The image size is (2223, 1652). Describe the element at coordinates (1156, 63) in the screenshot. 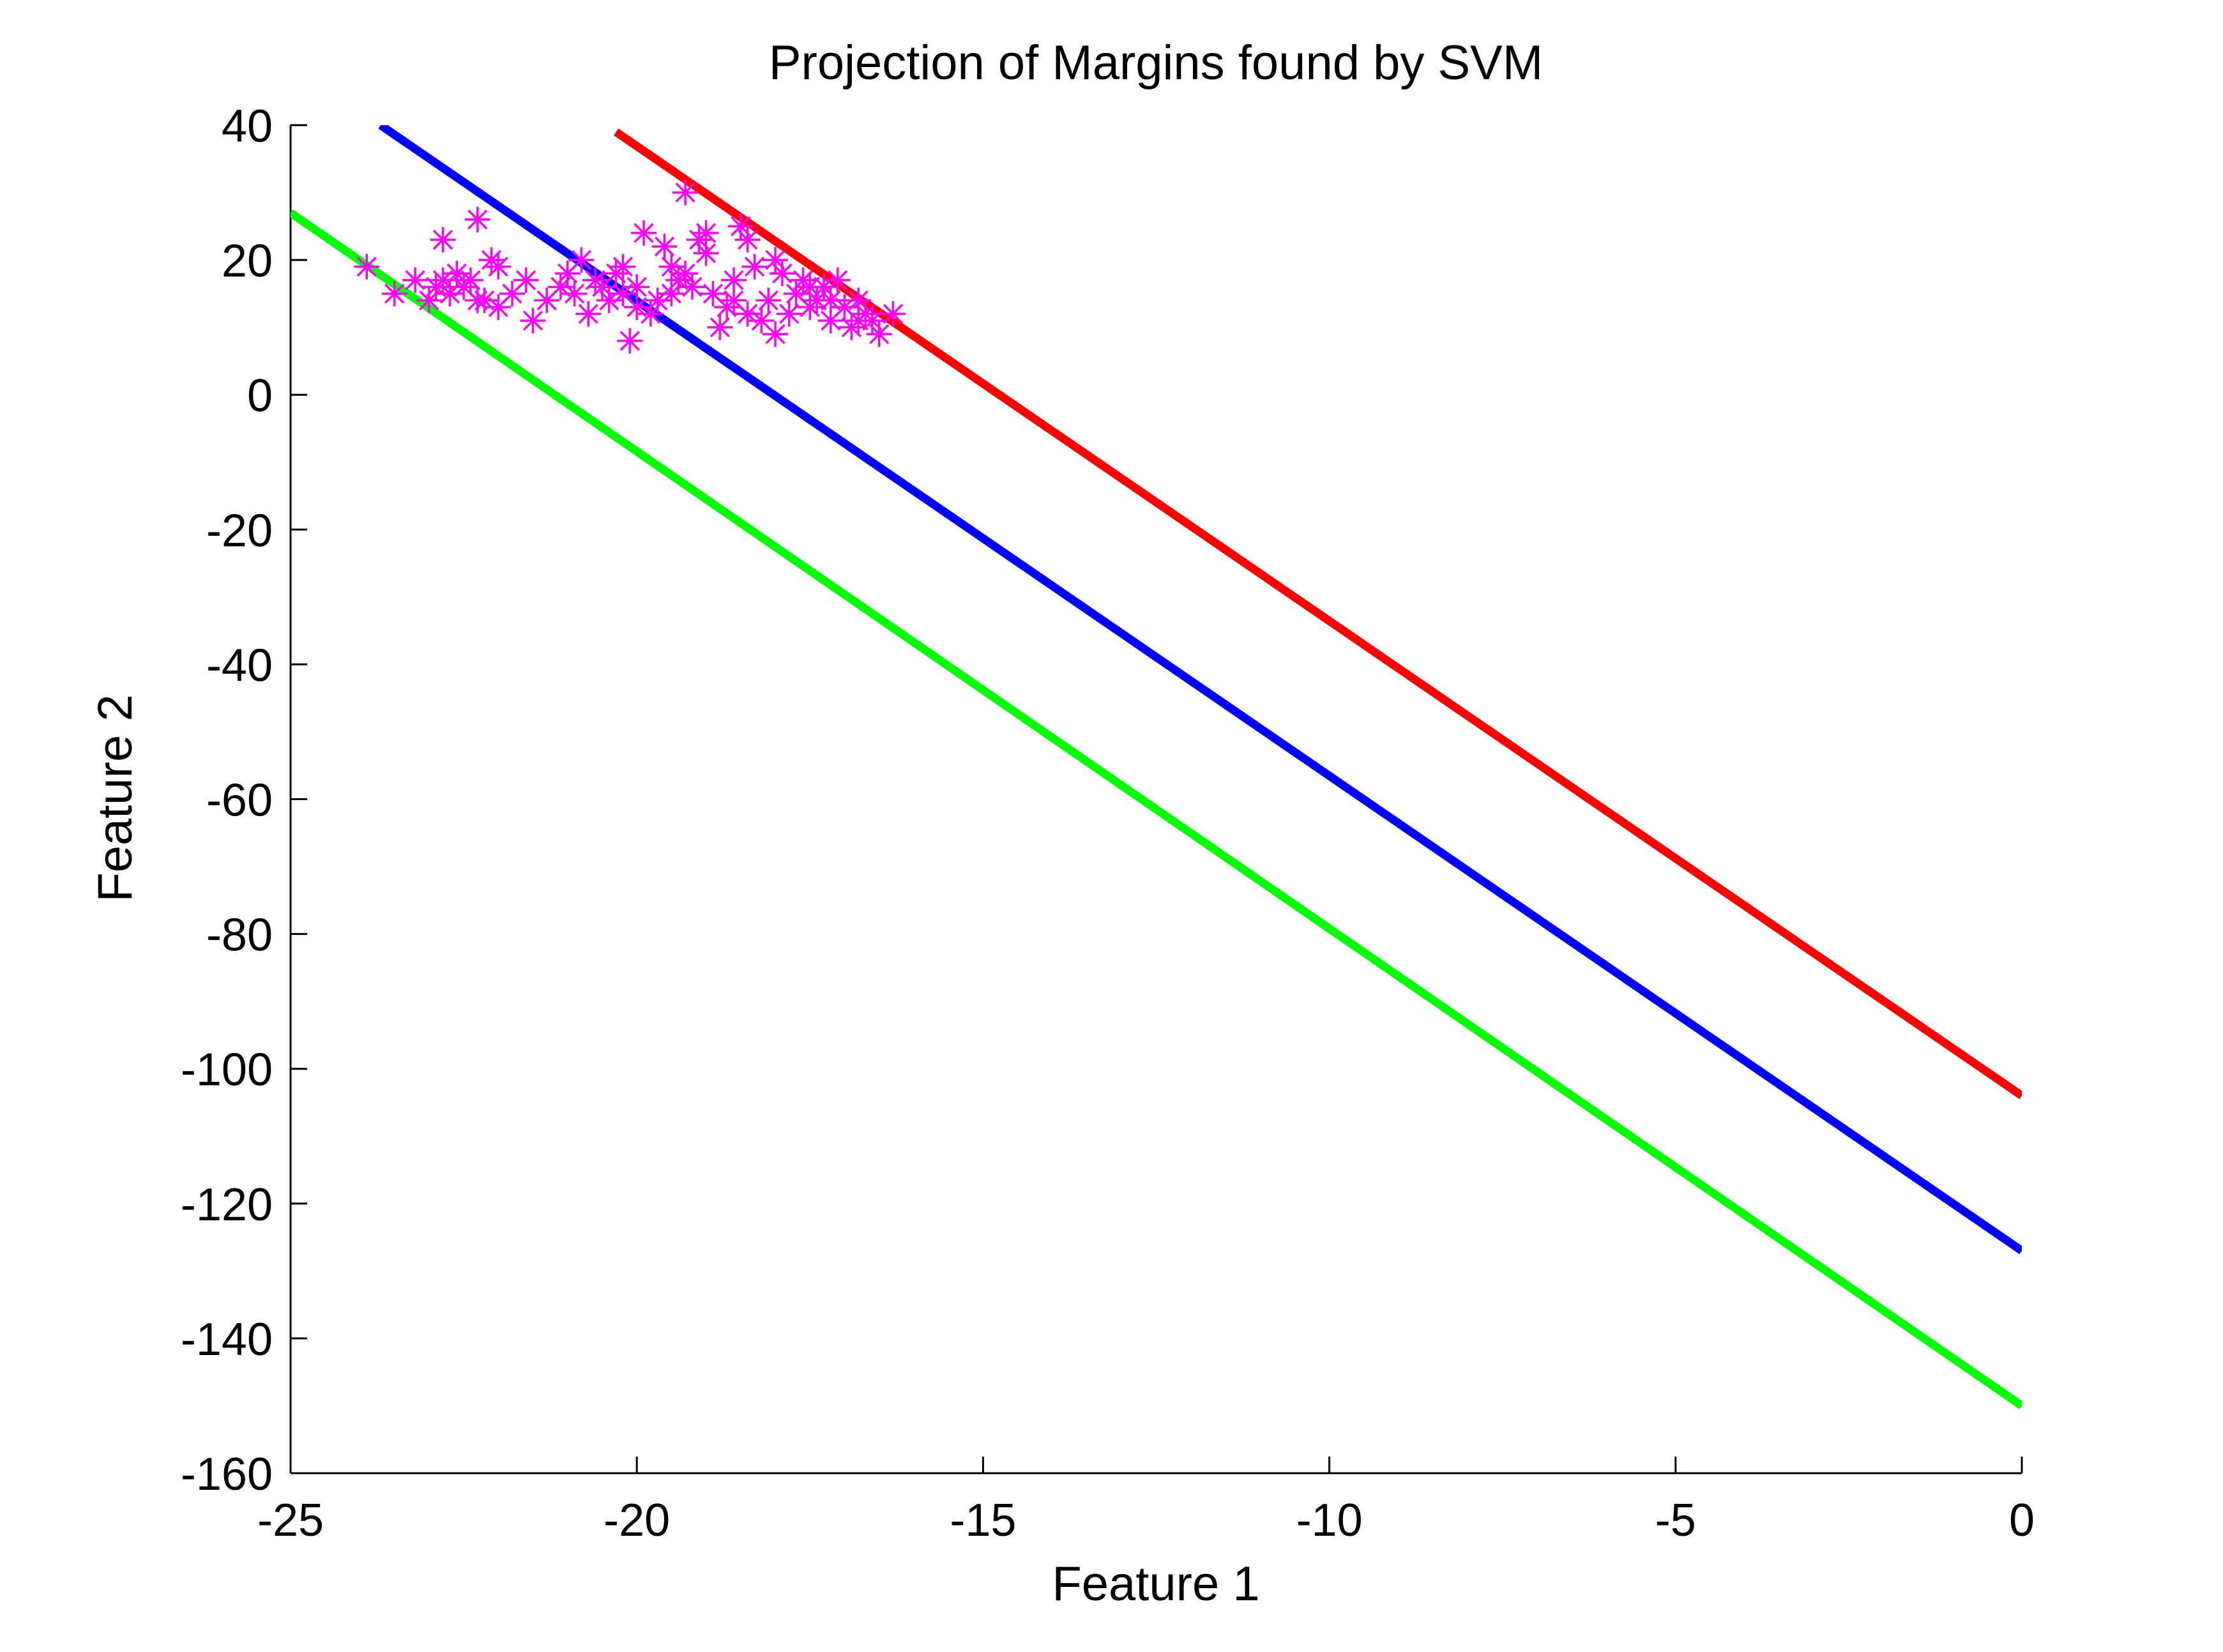

I see `chart-title: Projection of Margins found by SVM` at that location.